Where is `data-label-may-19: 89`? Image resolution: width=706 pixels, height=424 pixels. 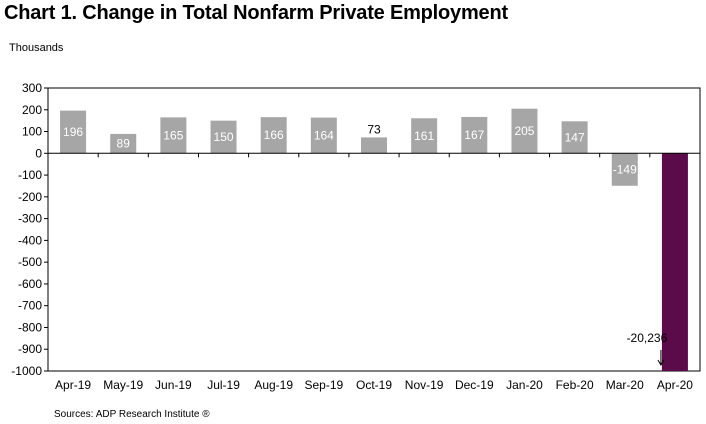
data-label-may-19: 89 is located at coordinates (124, 144).